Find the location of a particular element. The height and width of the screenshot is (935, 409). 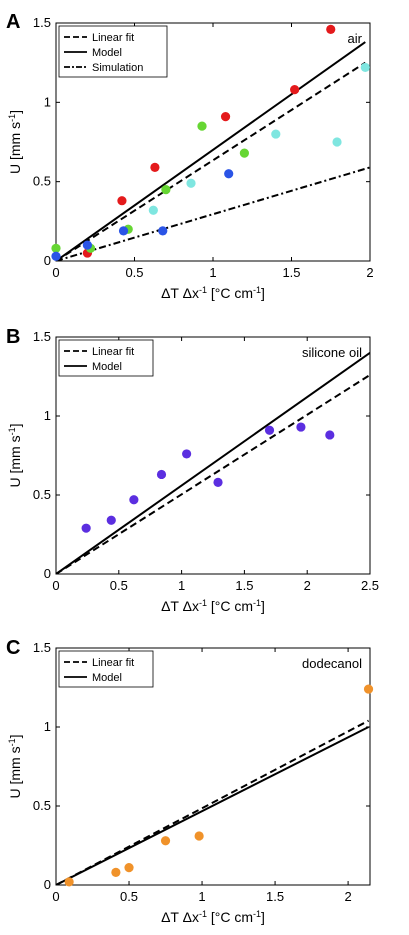

material-label: air is located at coordinates (355, 38).